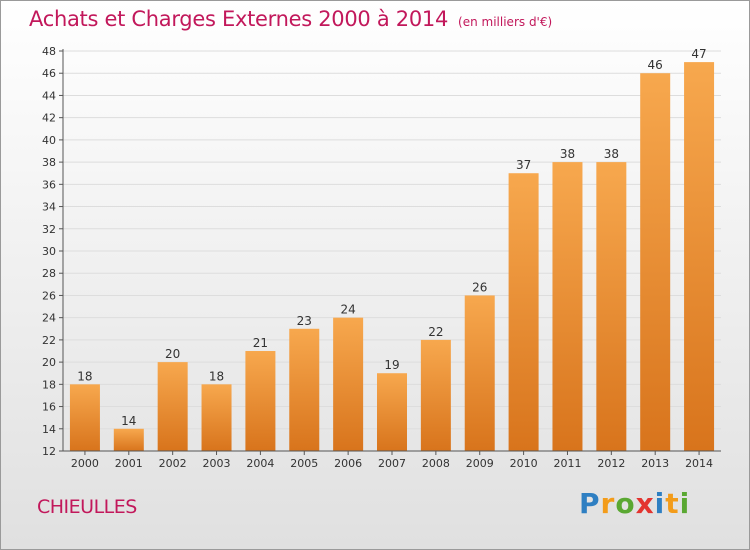 This screenshot has height=550, width=750. What do you see at coordinates (49, 229) in the screenshot?
I see `y-tick-label: 32` at bounding box center [49, 229].